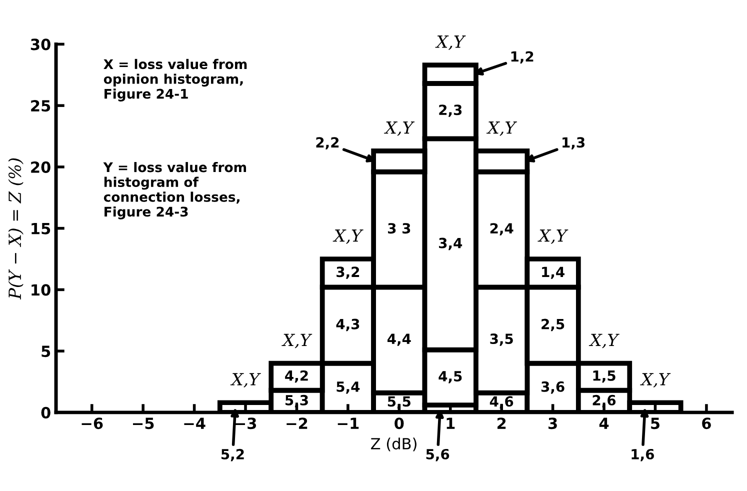  I want to click on annotation: 3,2, so click(348, 272).